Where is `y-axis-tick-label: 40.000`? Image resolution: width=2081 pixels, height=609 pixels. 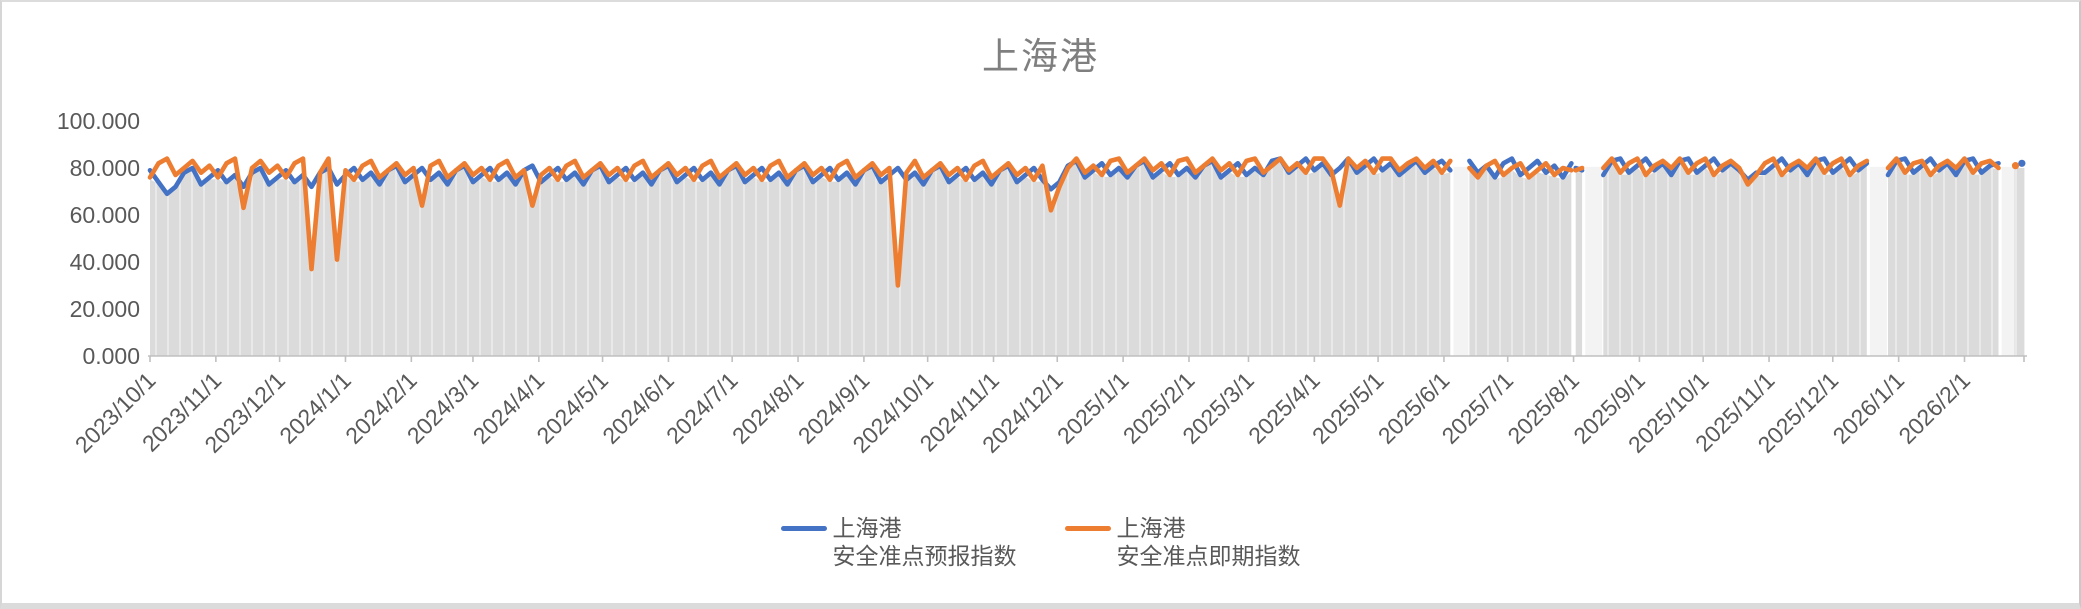
y-axis-tick-label: 40.000 is located at coordinates (105, 262).